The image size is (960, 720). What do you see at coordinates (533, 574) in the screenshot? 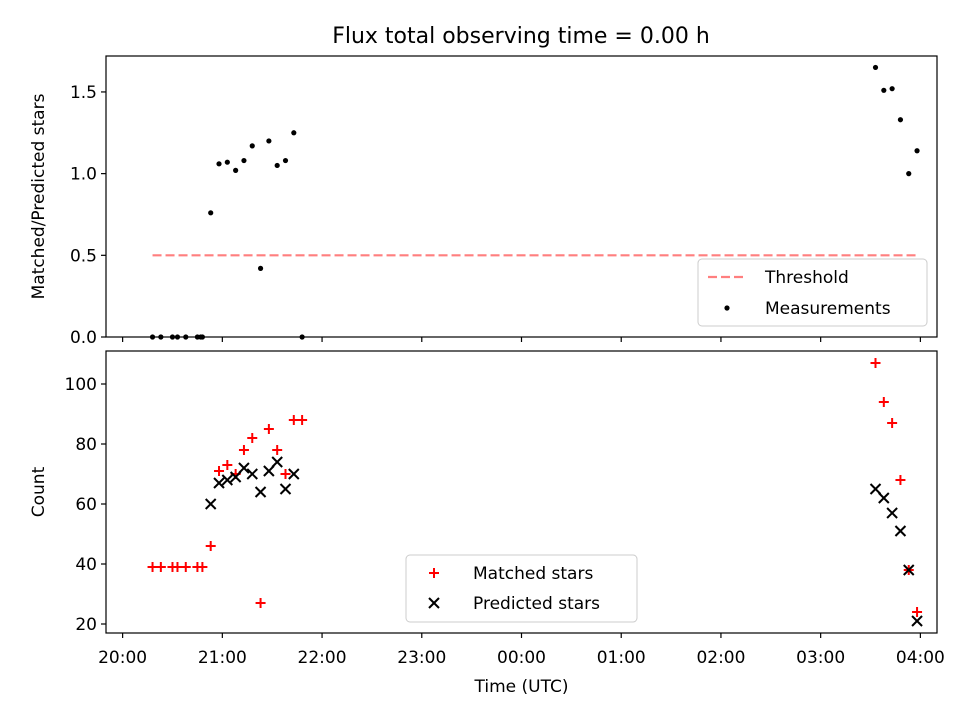
I see `legend-matched-label: Matched stars` at bounding box center [533, 574].